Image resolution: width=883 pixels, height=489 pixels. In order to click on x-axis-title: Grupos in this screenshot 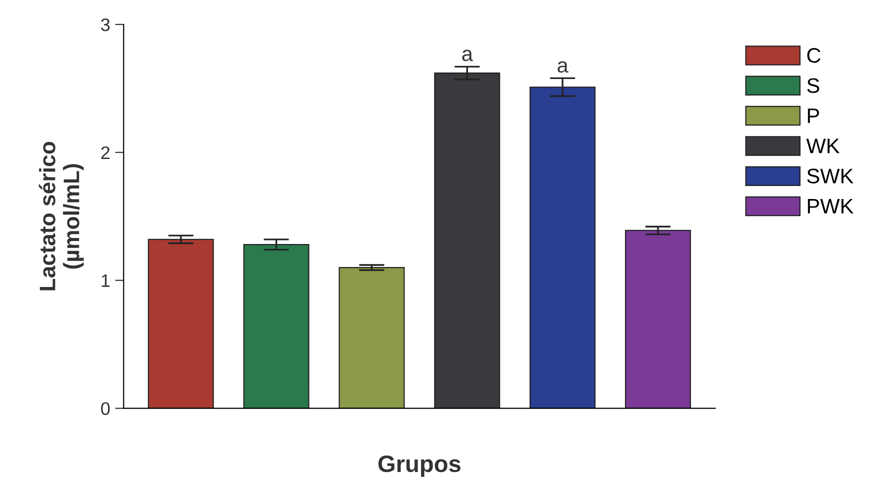, I will do `click(419, 466)`.